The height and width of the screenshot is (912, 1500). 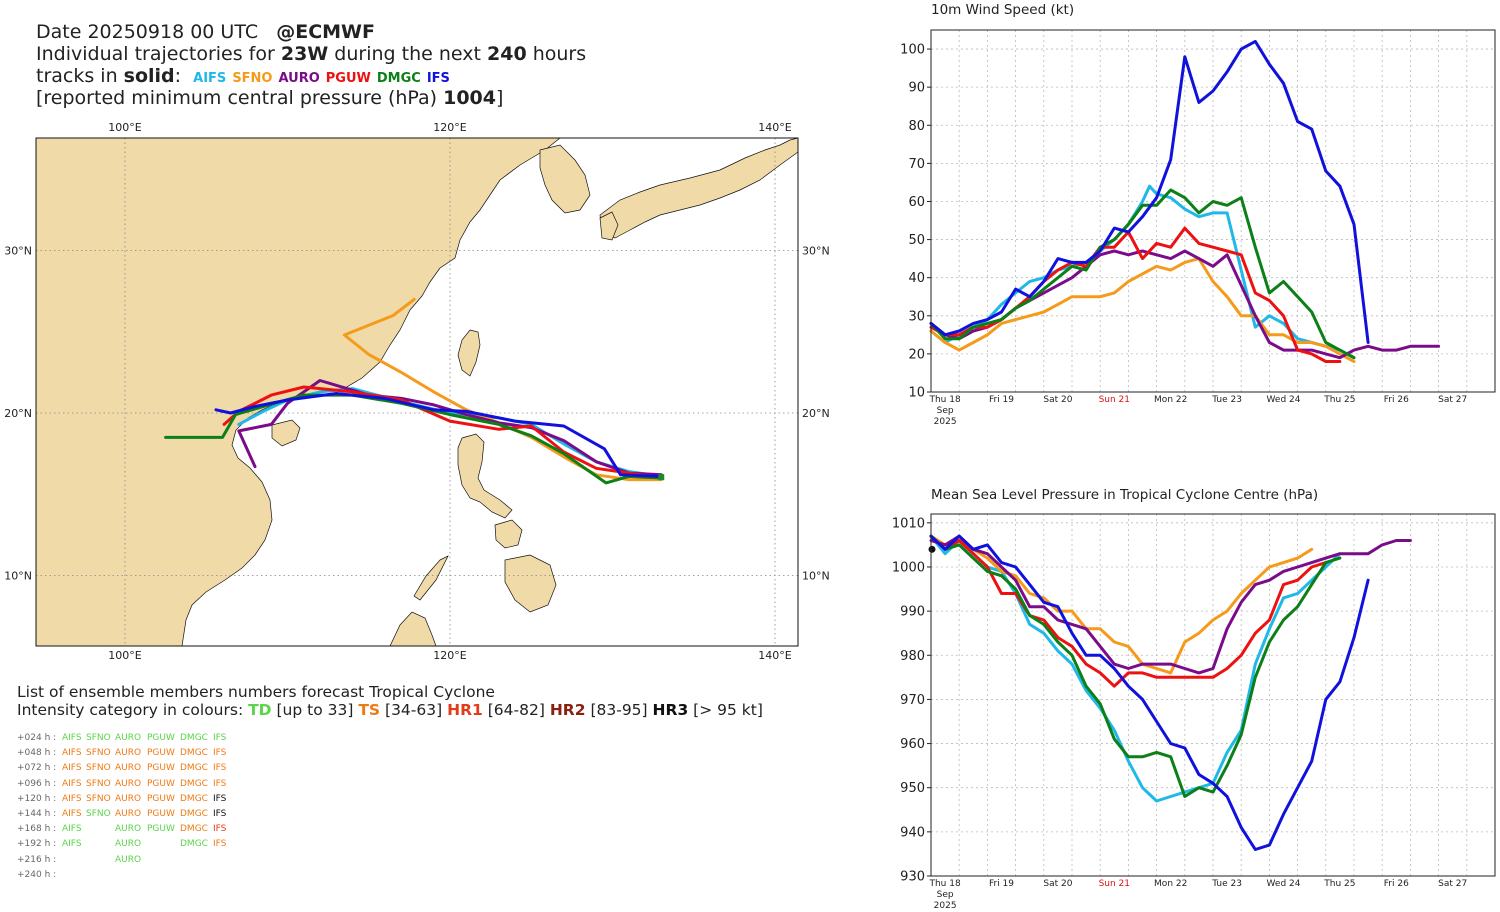 What do you see at coordinates (916, 354) in the screenshot?
I see `y-tick-label: 20` at bounding box center [916, 354].